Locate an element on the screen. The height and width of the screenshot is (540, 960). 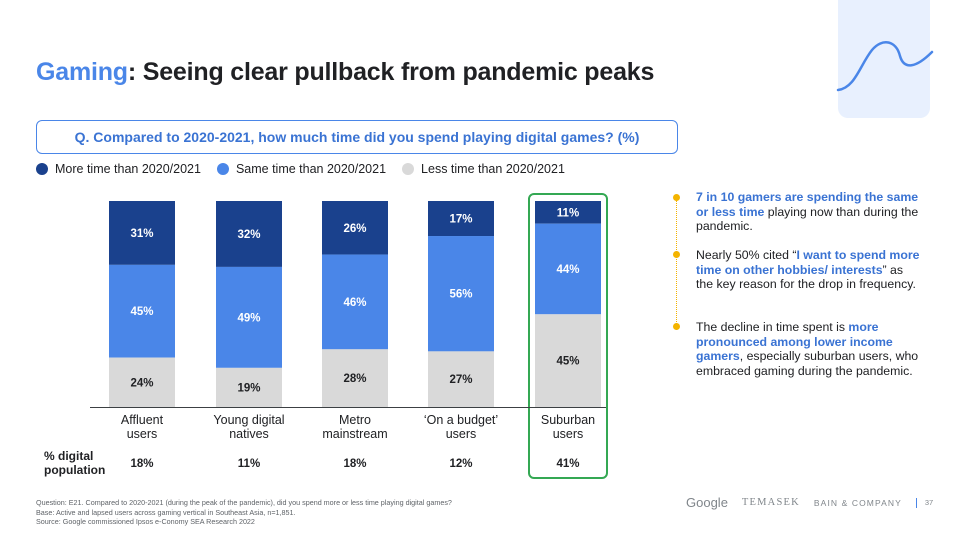
data-label: 11% is located at coordinates (568, 213).